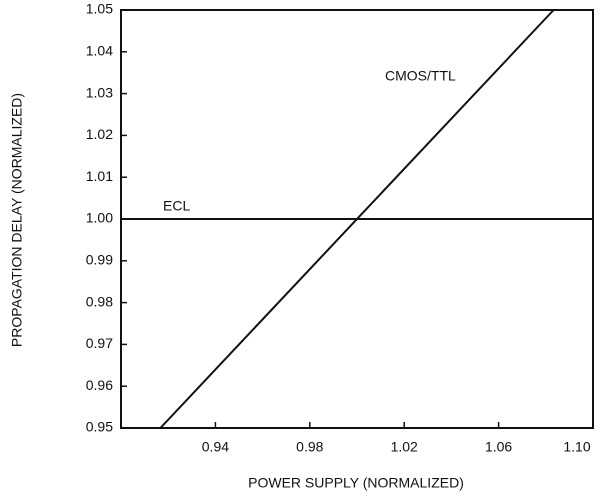 The image size is (609, 498). Describe the element at coordinates (576, 447) in the screenshot. I see `x-tick-label: 1.10` at that location.